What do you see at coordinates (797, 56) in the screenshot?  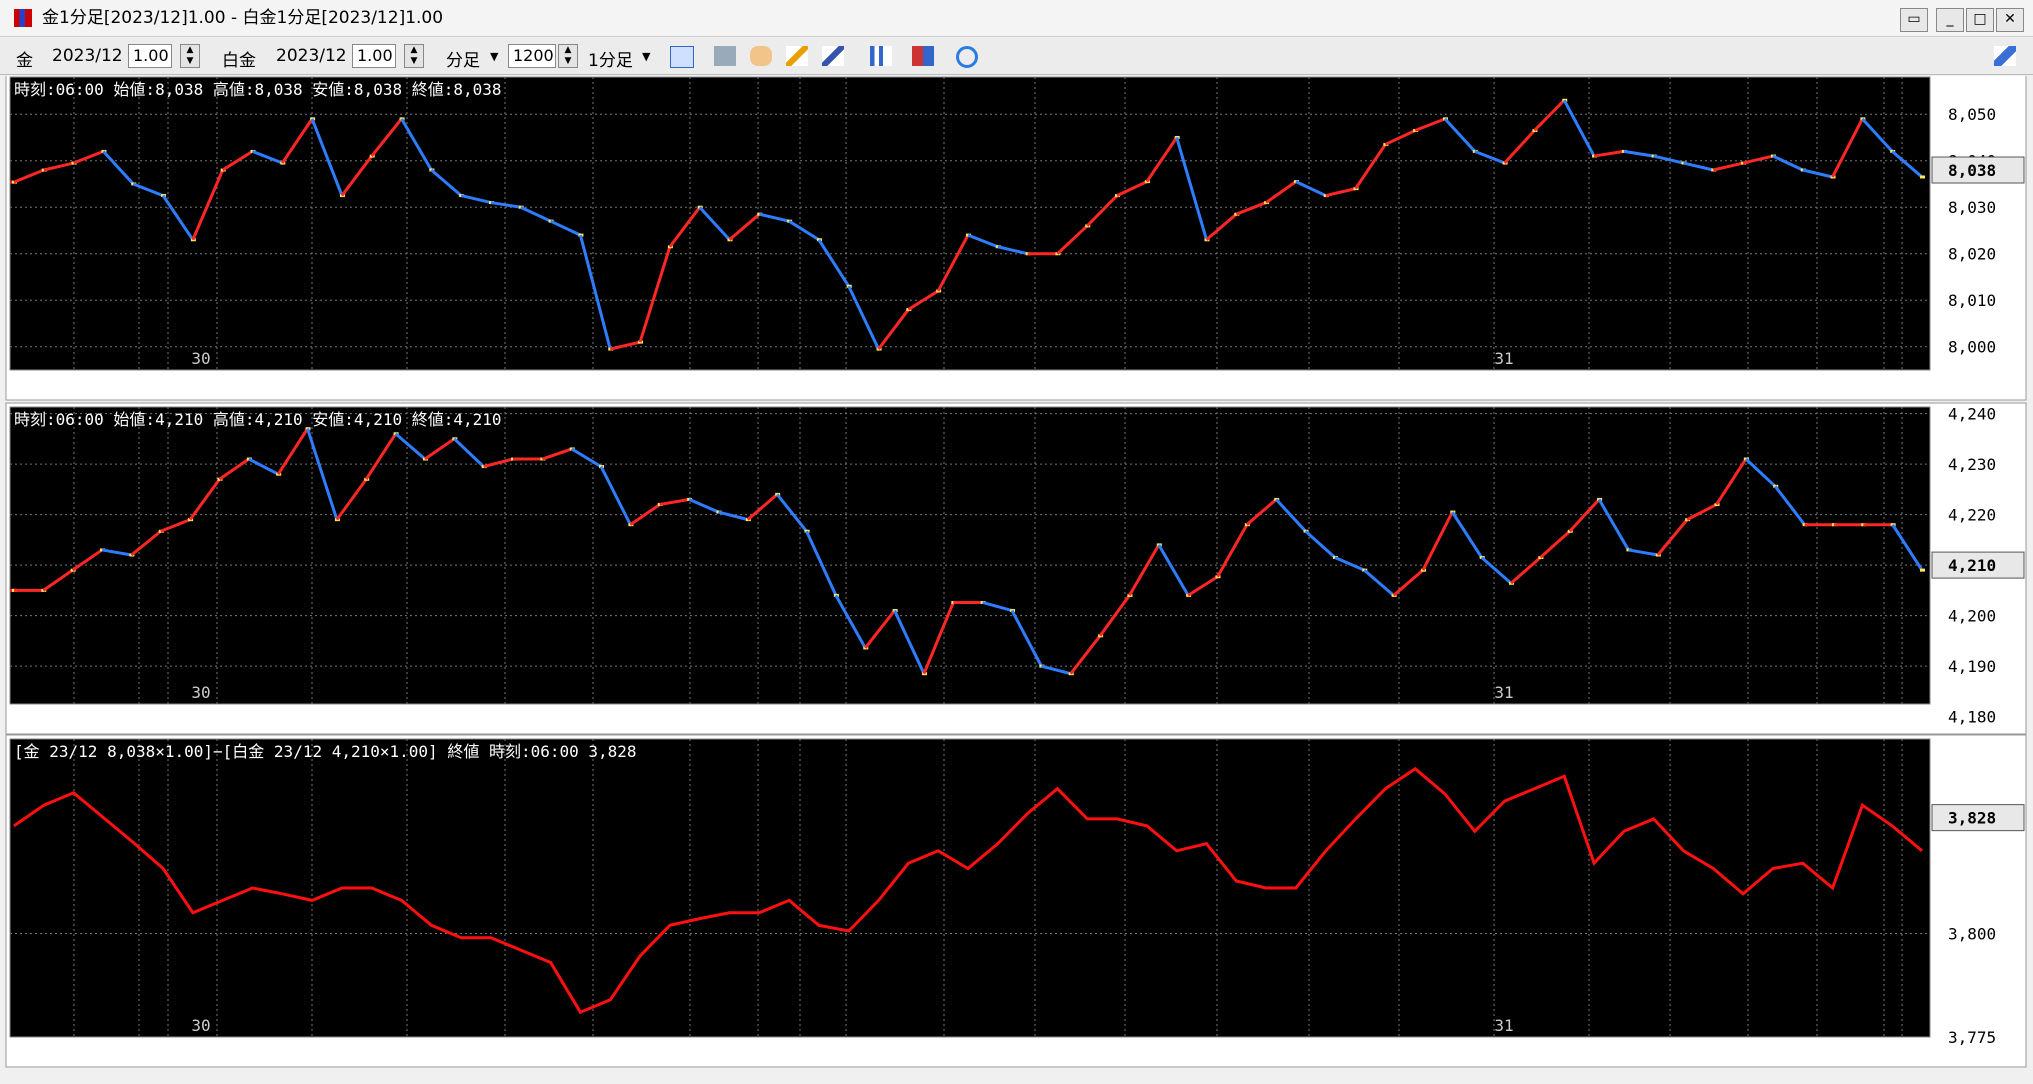 I see `tool-pen` at bounding box center [797, 56].